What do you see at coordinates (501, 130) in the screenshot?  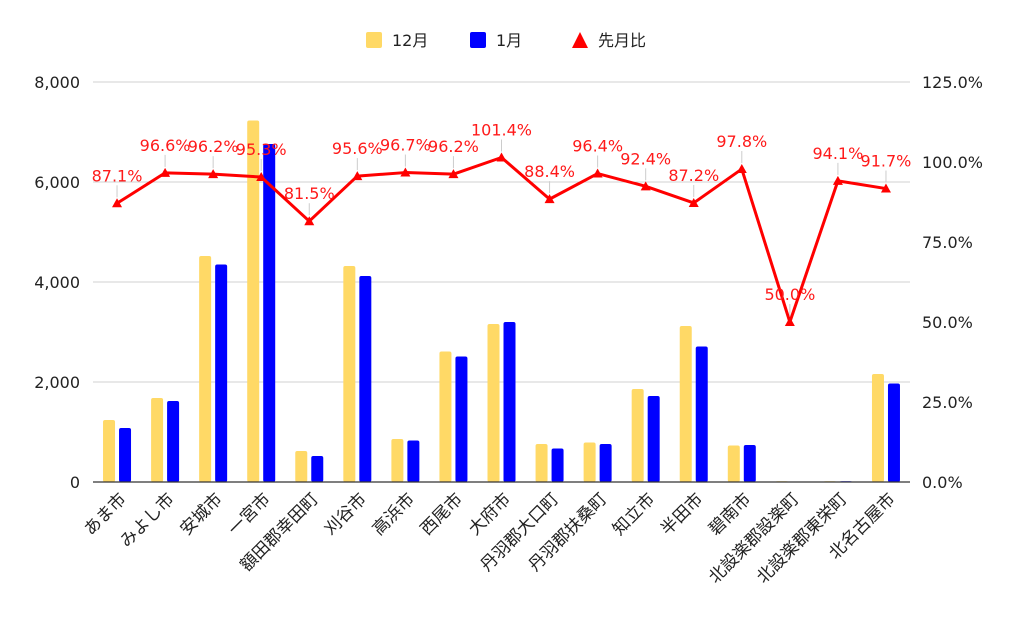 I see `ratio-data-label: 101.4%` at bounding box center [501, 130].